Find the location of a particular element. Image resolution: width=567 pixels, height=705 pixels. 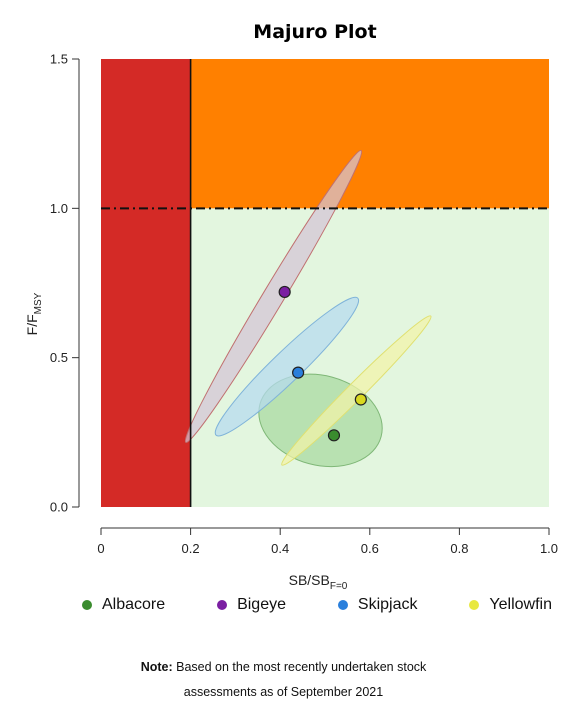

bigeye-dot-icon is located at coordinates (222, 605).